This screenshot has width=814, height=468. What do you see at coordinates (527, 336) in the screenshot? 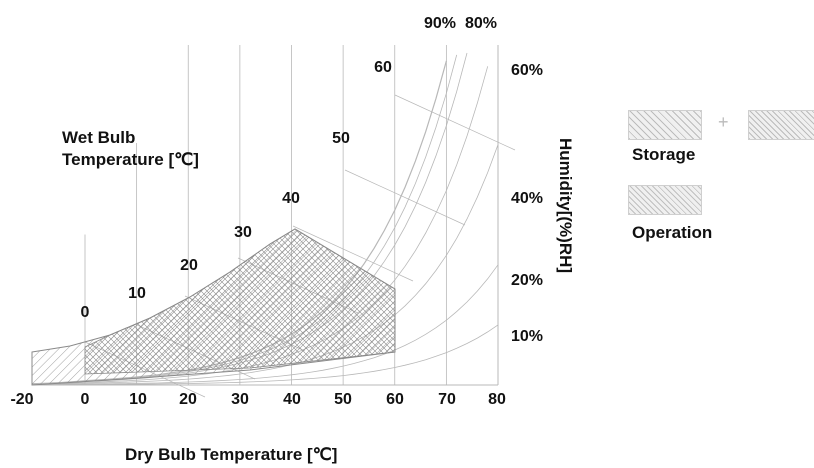
I see `rh-label: 10%` at bounding box center [527, 336].